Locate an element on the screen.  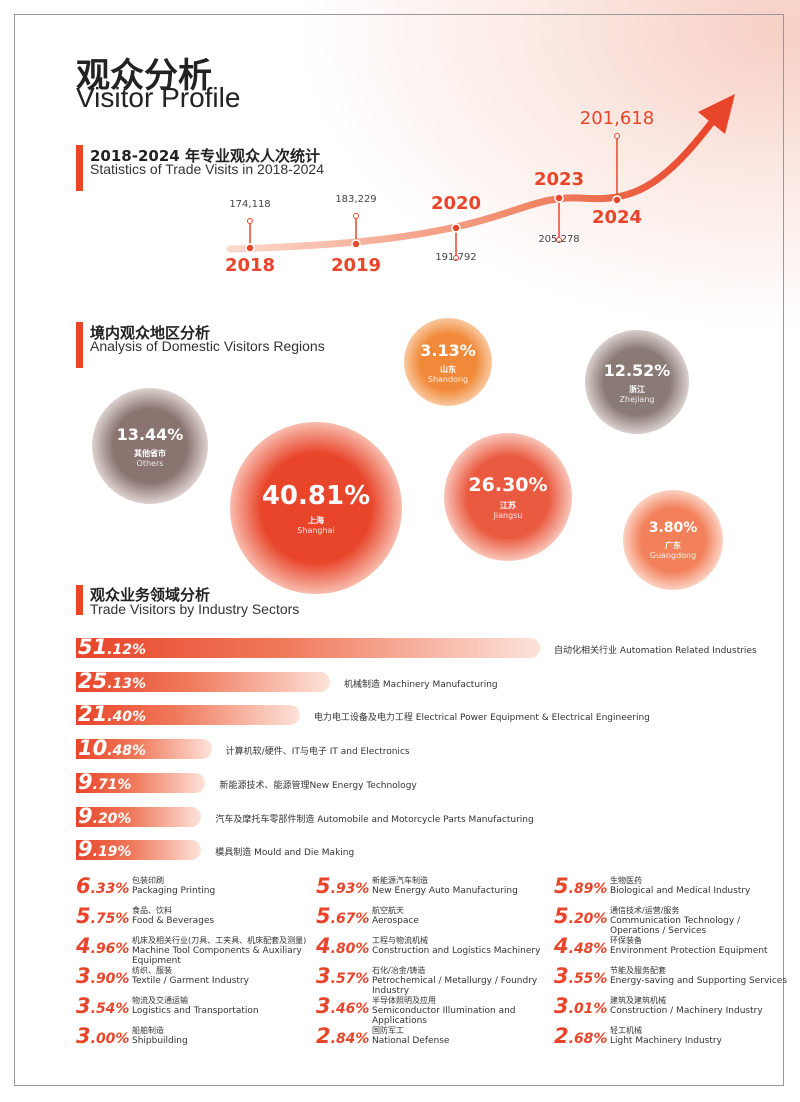
sector-name-en: Construction / Machinery Industry is located at coordinates (686, 1011).